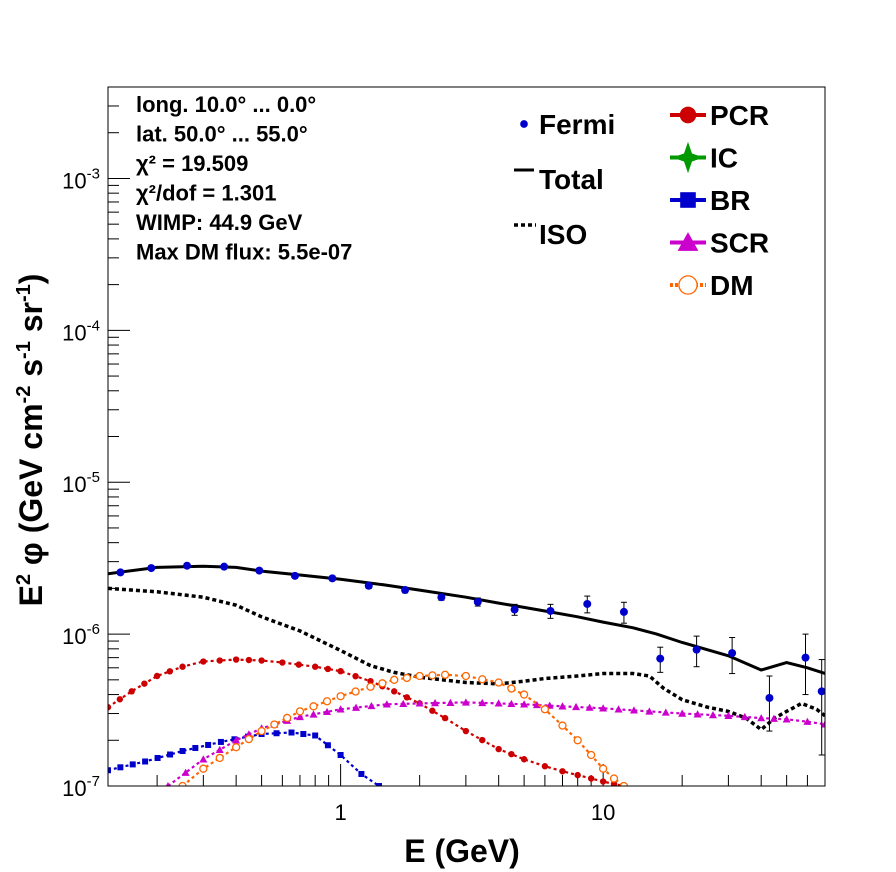 The width and height of the screenshot is (896, 872). What do you see at coordinates (730, 200) in the screenshot?
I see `legend-label: BR` at bounding box center [730, 200].